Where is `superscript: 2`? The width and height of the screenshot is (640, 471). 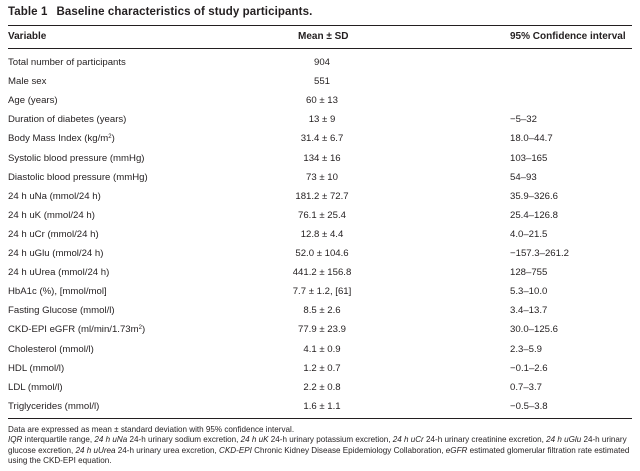 superscript: 2 is located at coordinates (110, 137).